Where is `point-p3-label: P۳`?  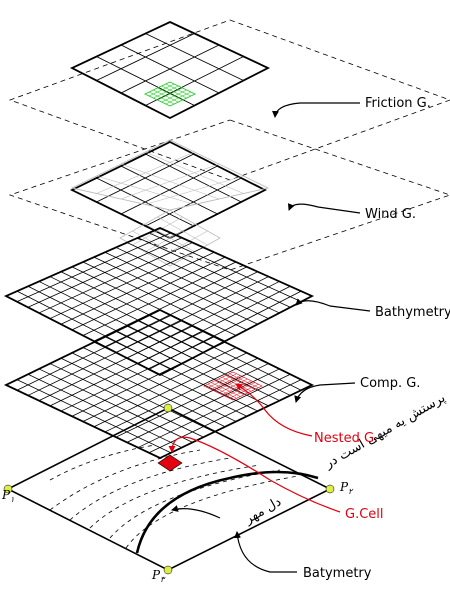
point-p3-label: P۳ is located at coordinates (158, 576).